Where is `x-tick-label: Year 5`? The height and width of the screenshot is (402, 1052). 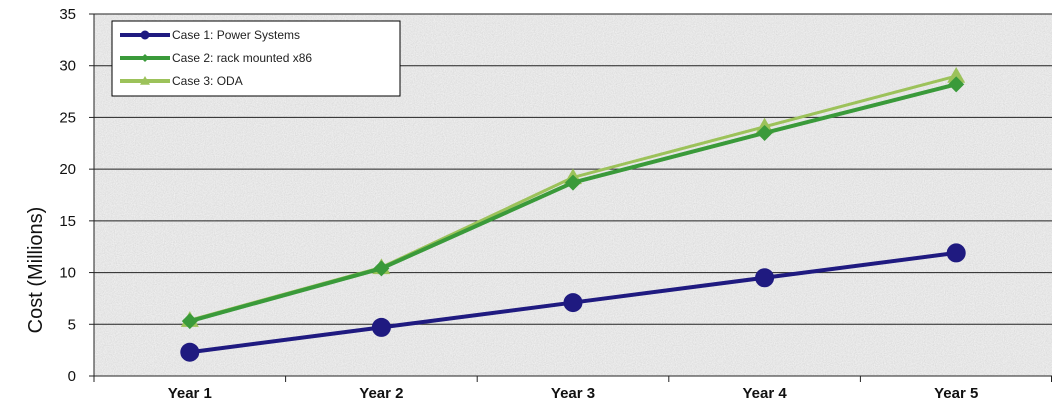
x-tick-label: Year 5 is located at coordinates (956, 393).